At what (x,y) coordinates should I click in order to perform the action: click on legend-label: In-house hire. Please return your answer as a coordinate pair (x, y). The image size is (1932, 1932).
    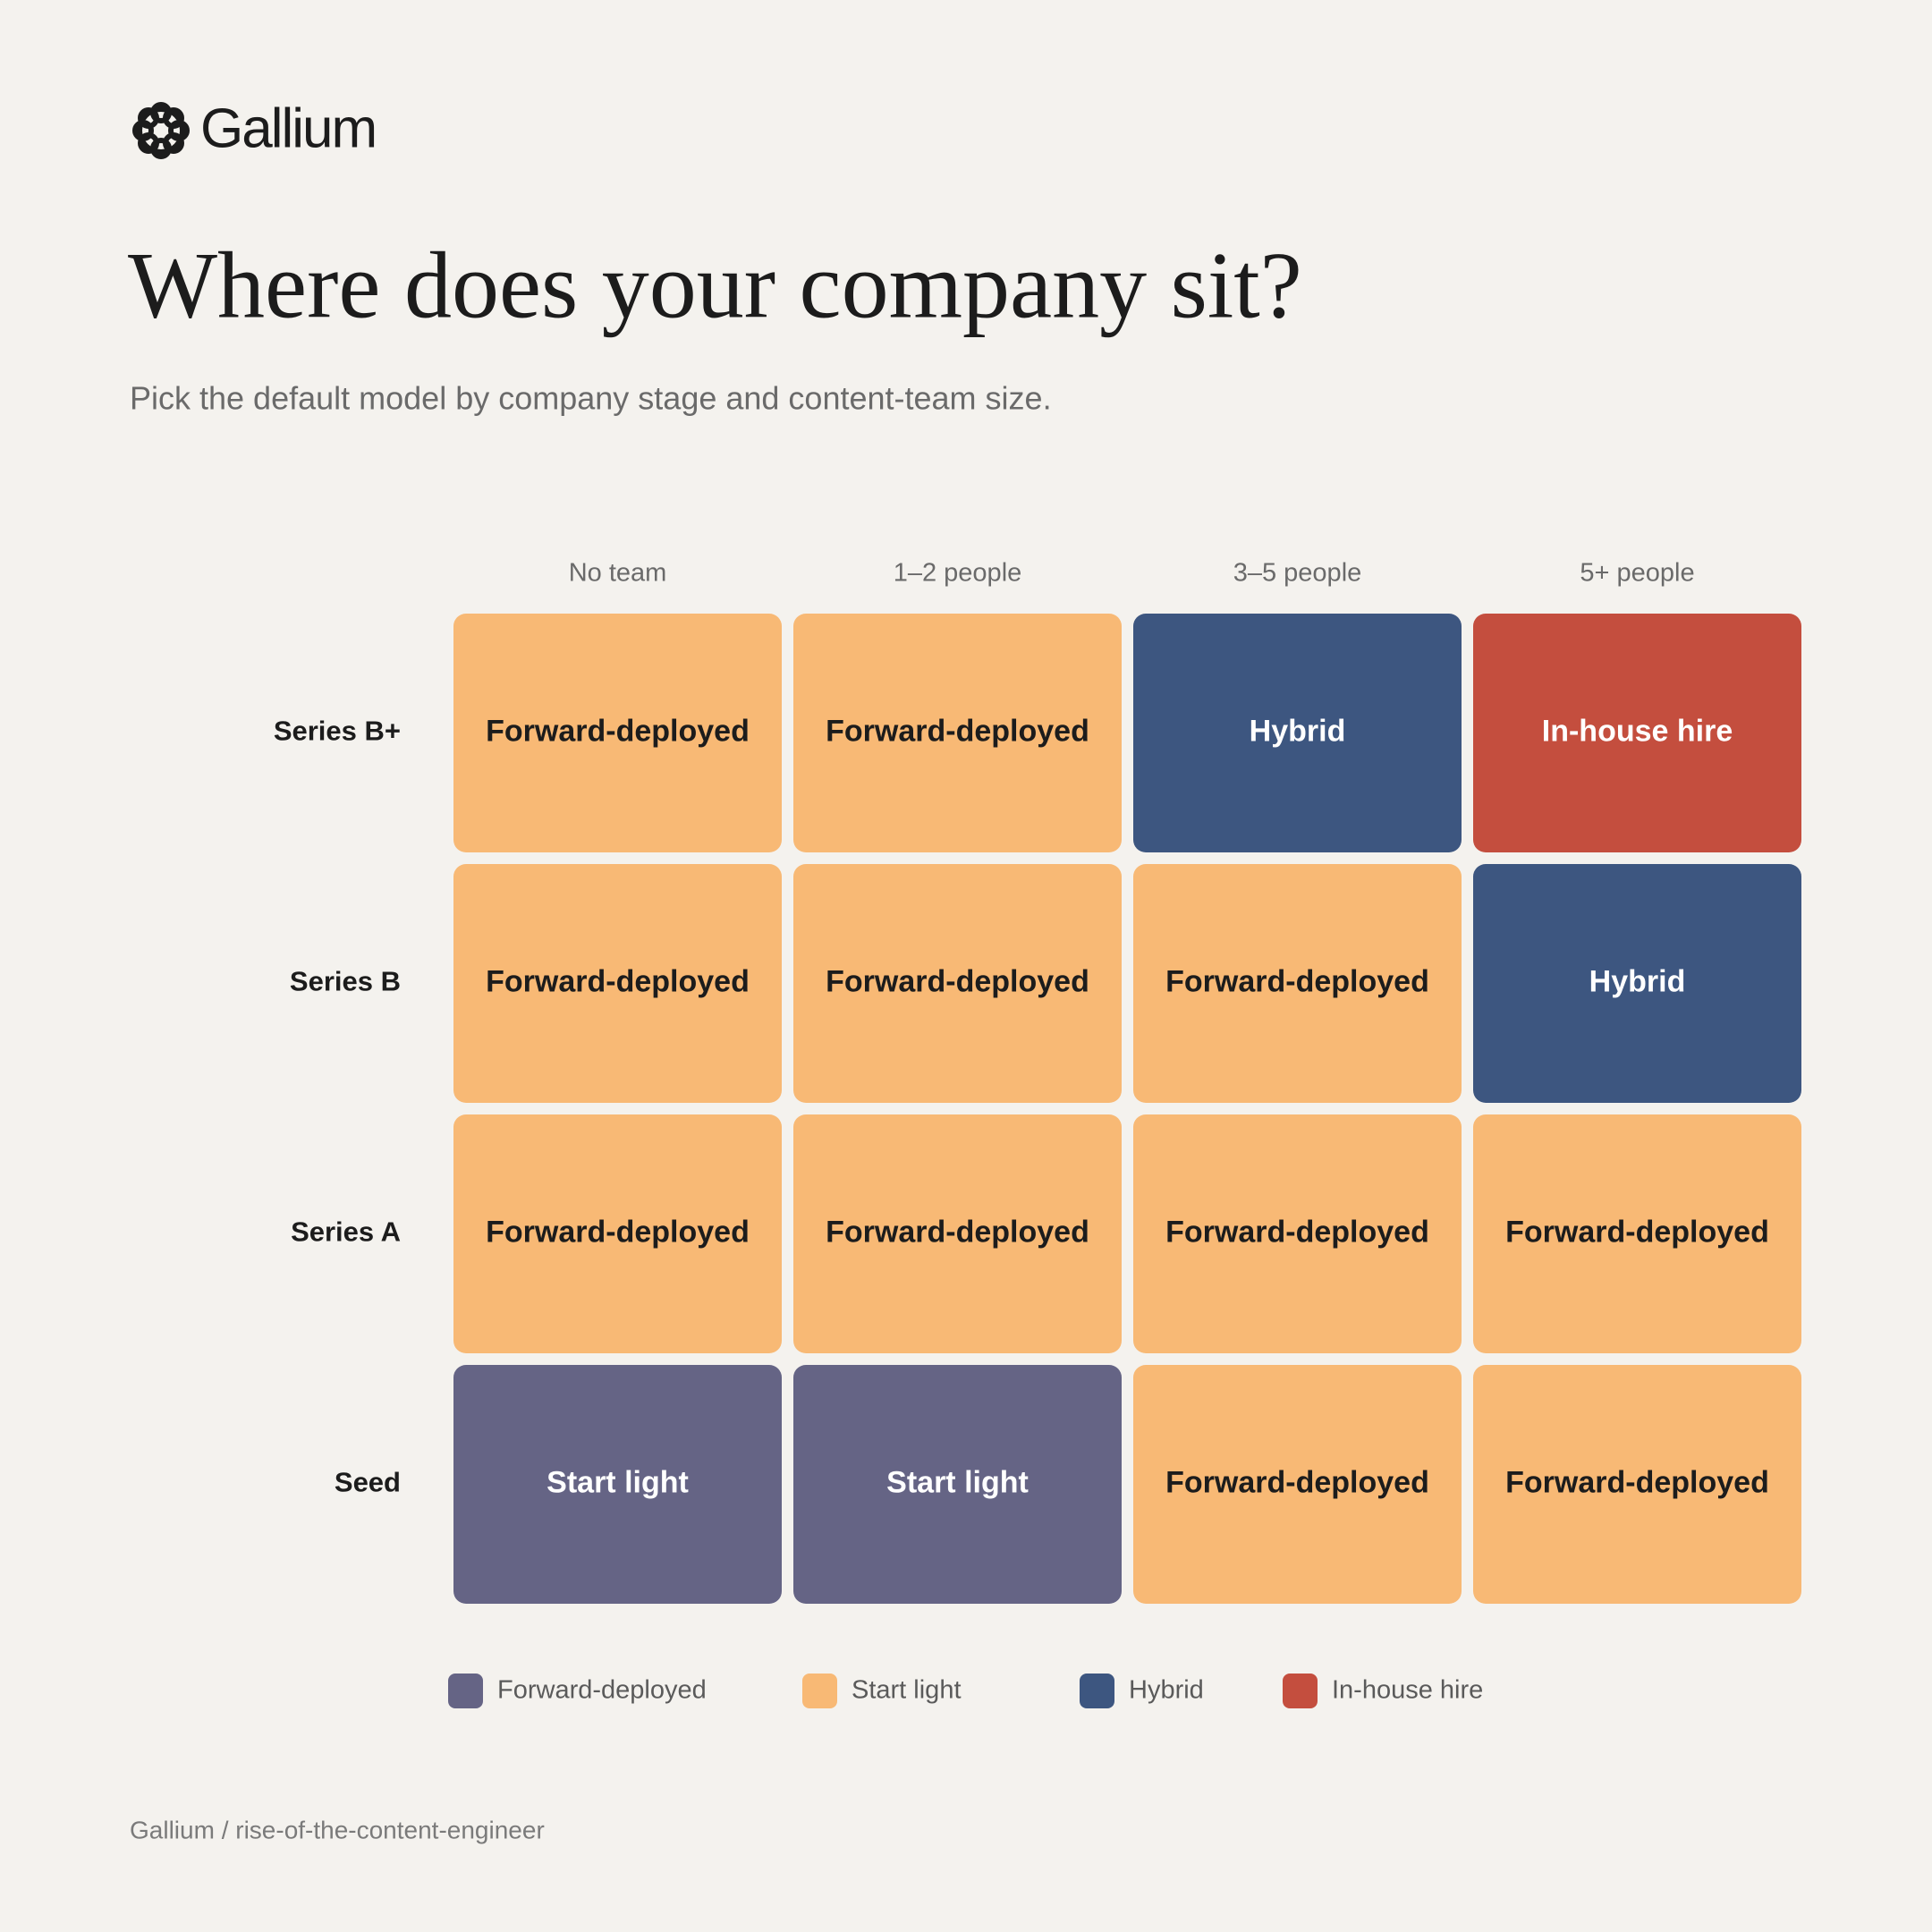
    Looking at the image, I should click on (1407, 1690).